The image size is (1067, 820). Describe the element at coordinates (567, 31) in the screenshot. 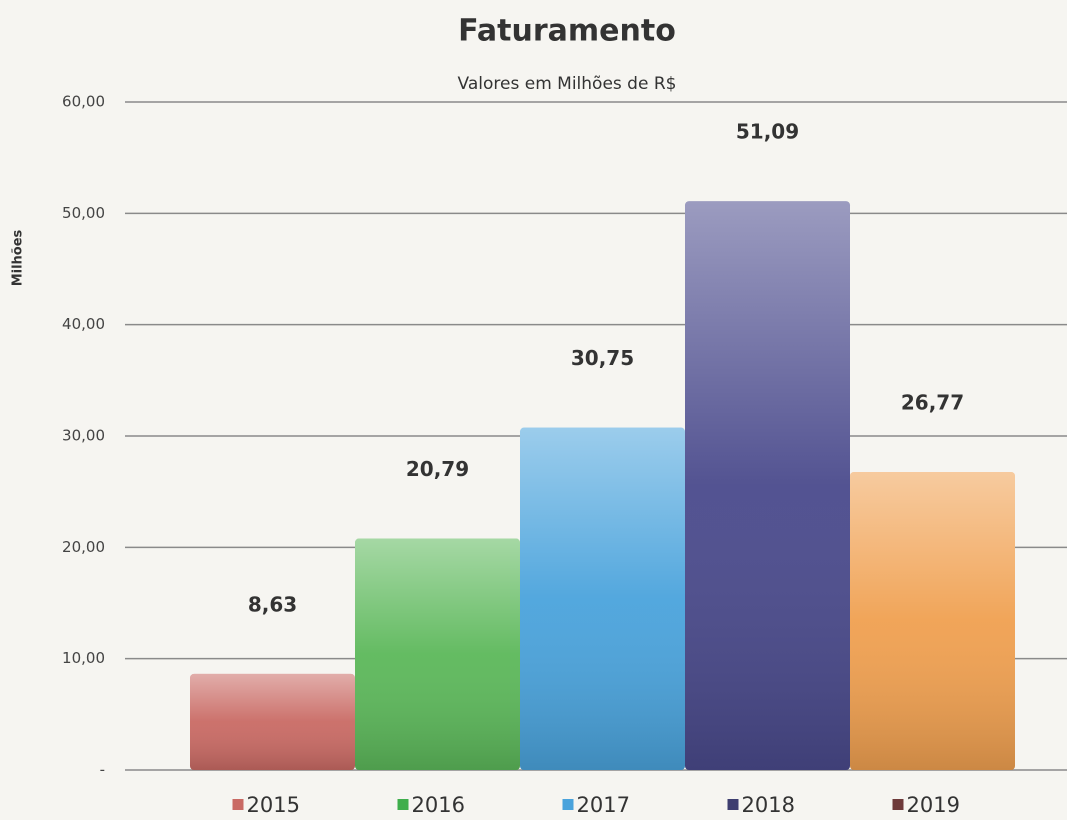

I see `chart-title: Faturamento` at that location.